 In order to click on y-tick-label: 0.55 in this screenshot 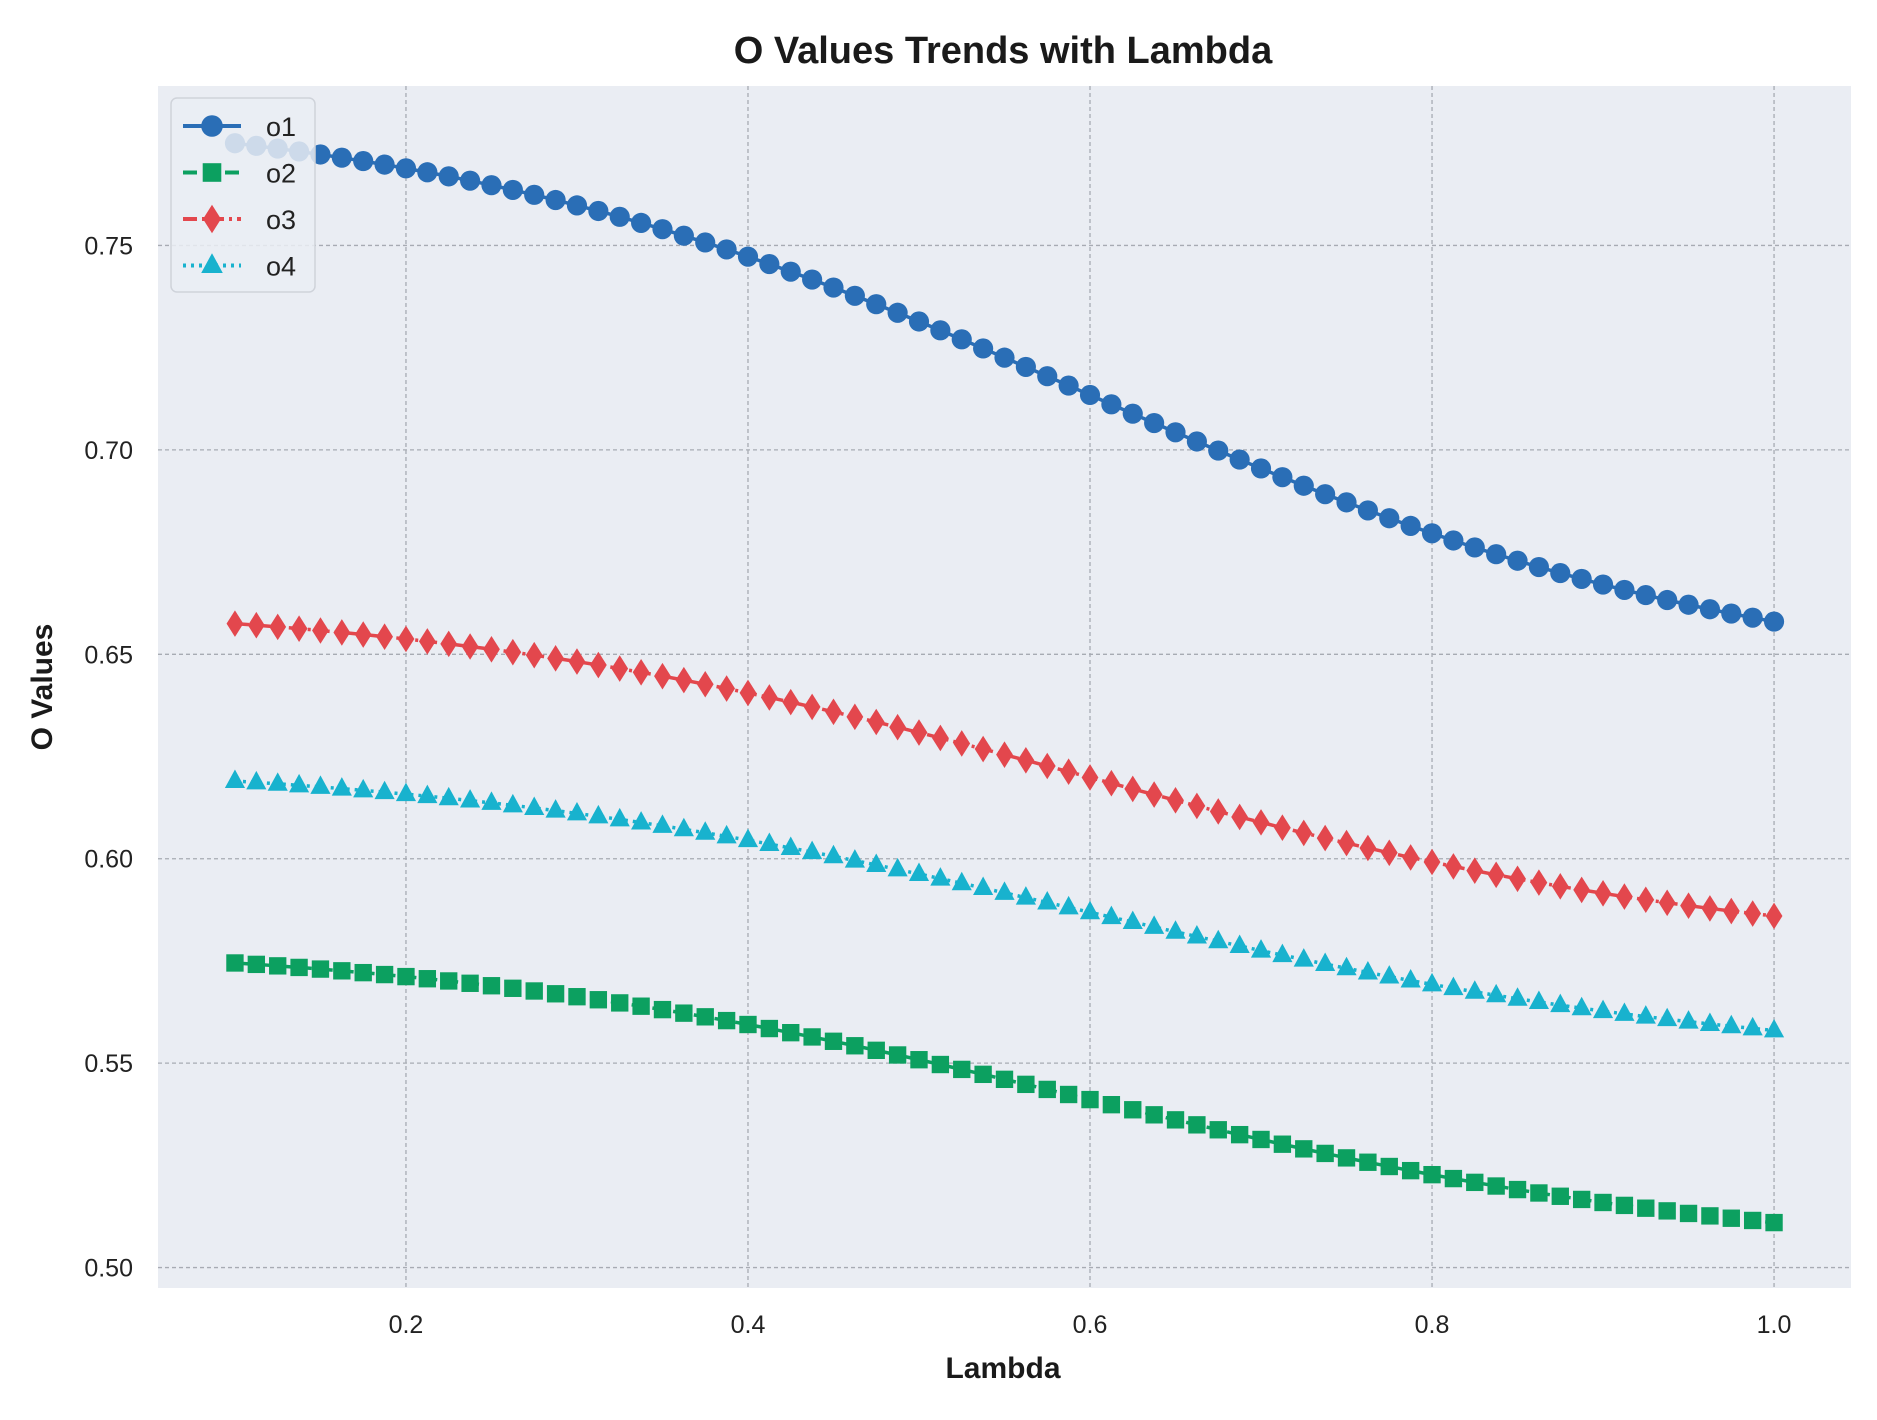, I will do `click(108, 1064)`.